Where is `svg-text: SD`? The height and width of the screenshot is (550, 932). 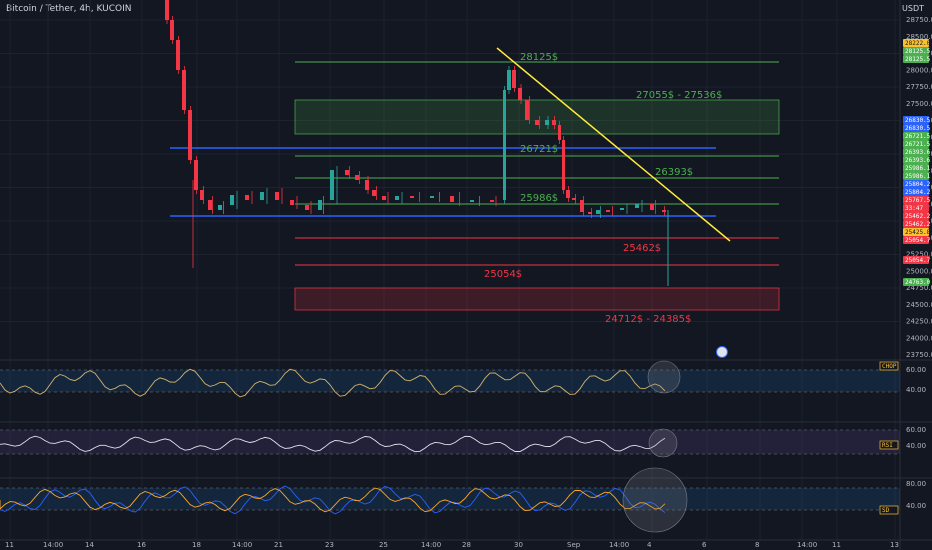 svg-text: SD is located at coordinates (886, 510).